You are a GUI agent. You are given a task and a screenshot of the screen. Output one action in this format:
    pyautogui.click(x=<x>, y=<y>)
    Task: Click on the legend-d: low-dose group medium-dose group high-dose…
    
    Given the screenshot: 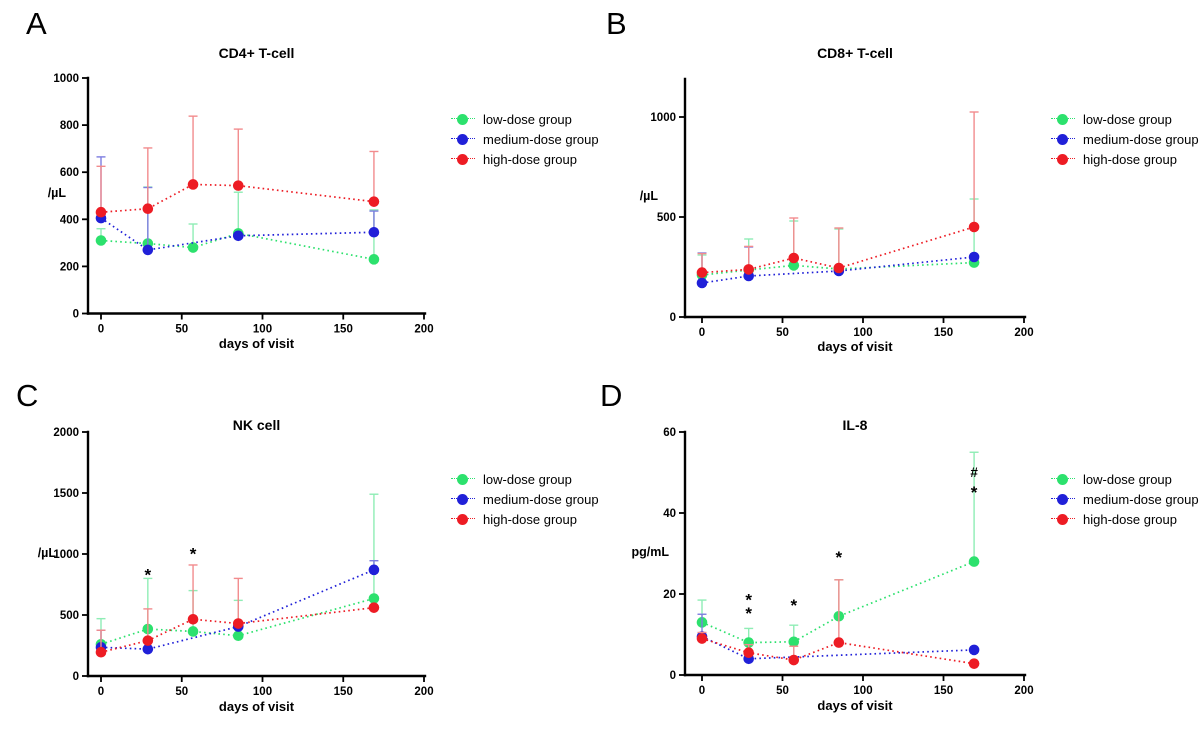 What is the action you would take?
    pyautogui.click(x=1125, y=499)
    